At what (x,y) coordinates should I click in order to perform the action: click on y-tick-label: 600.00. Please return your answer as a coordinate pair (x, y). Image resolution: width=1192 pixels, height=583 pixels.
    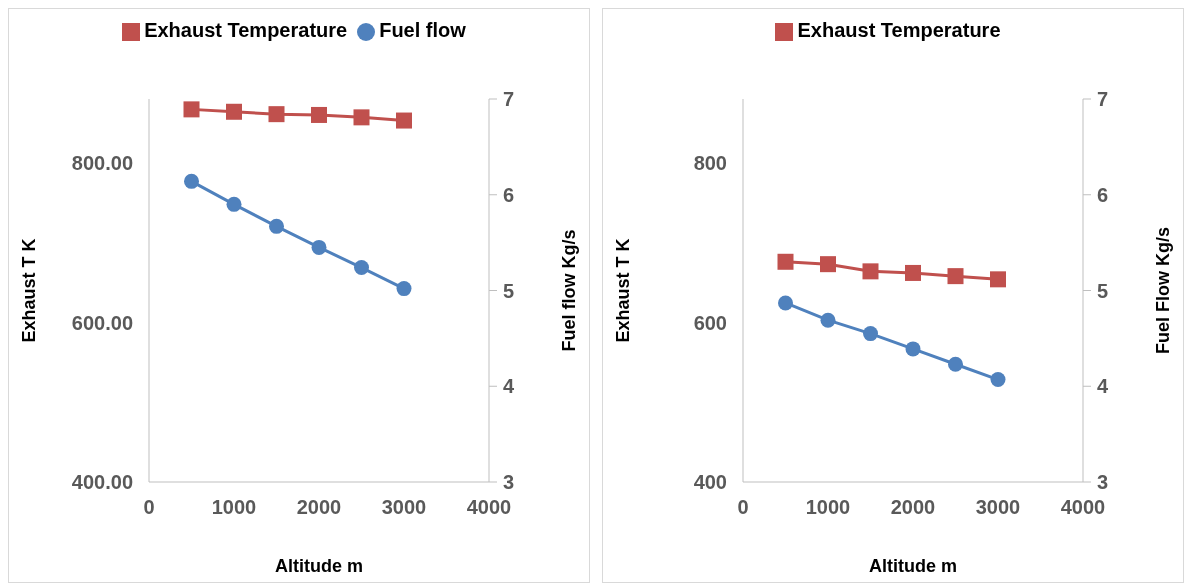
    Looking at the image, I should click on (102, 322).